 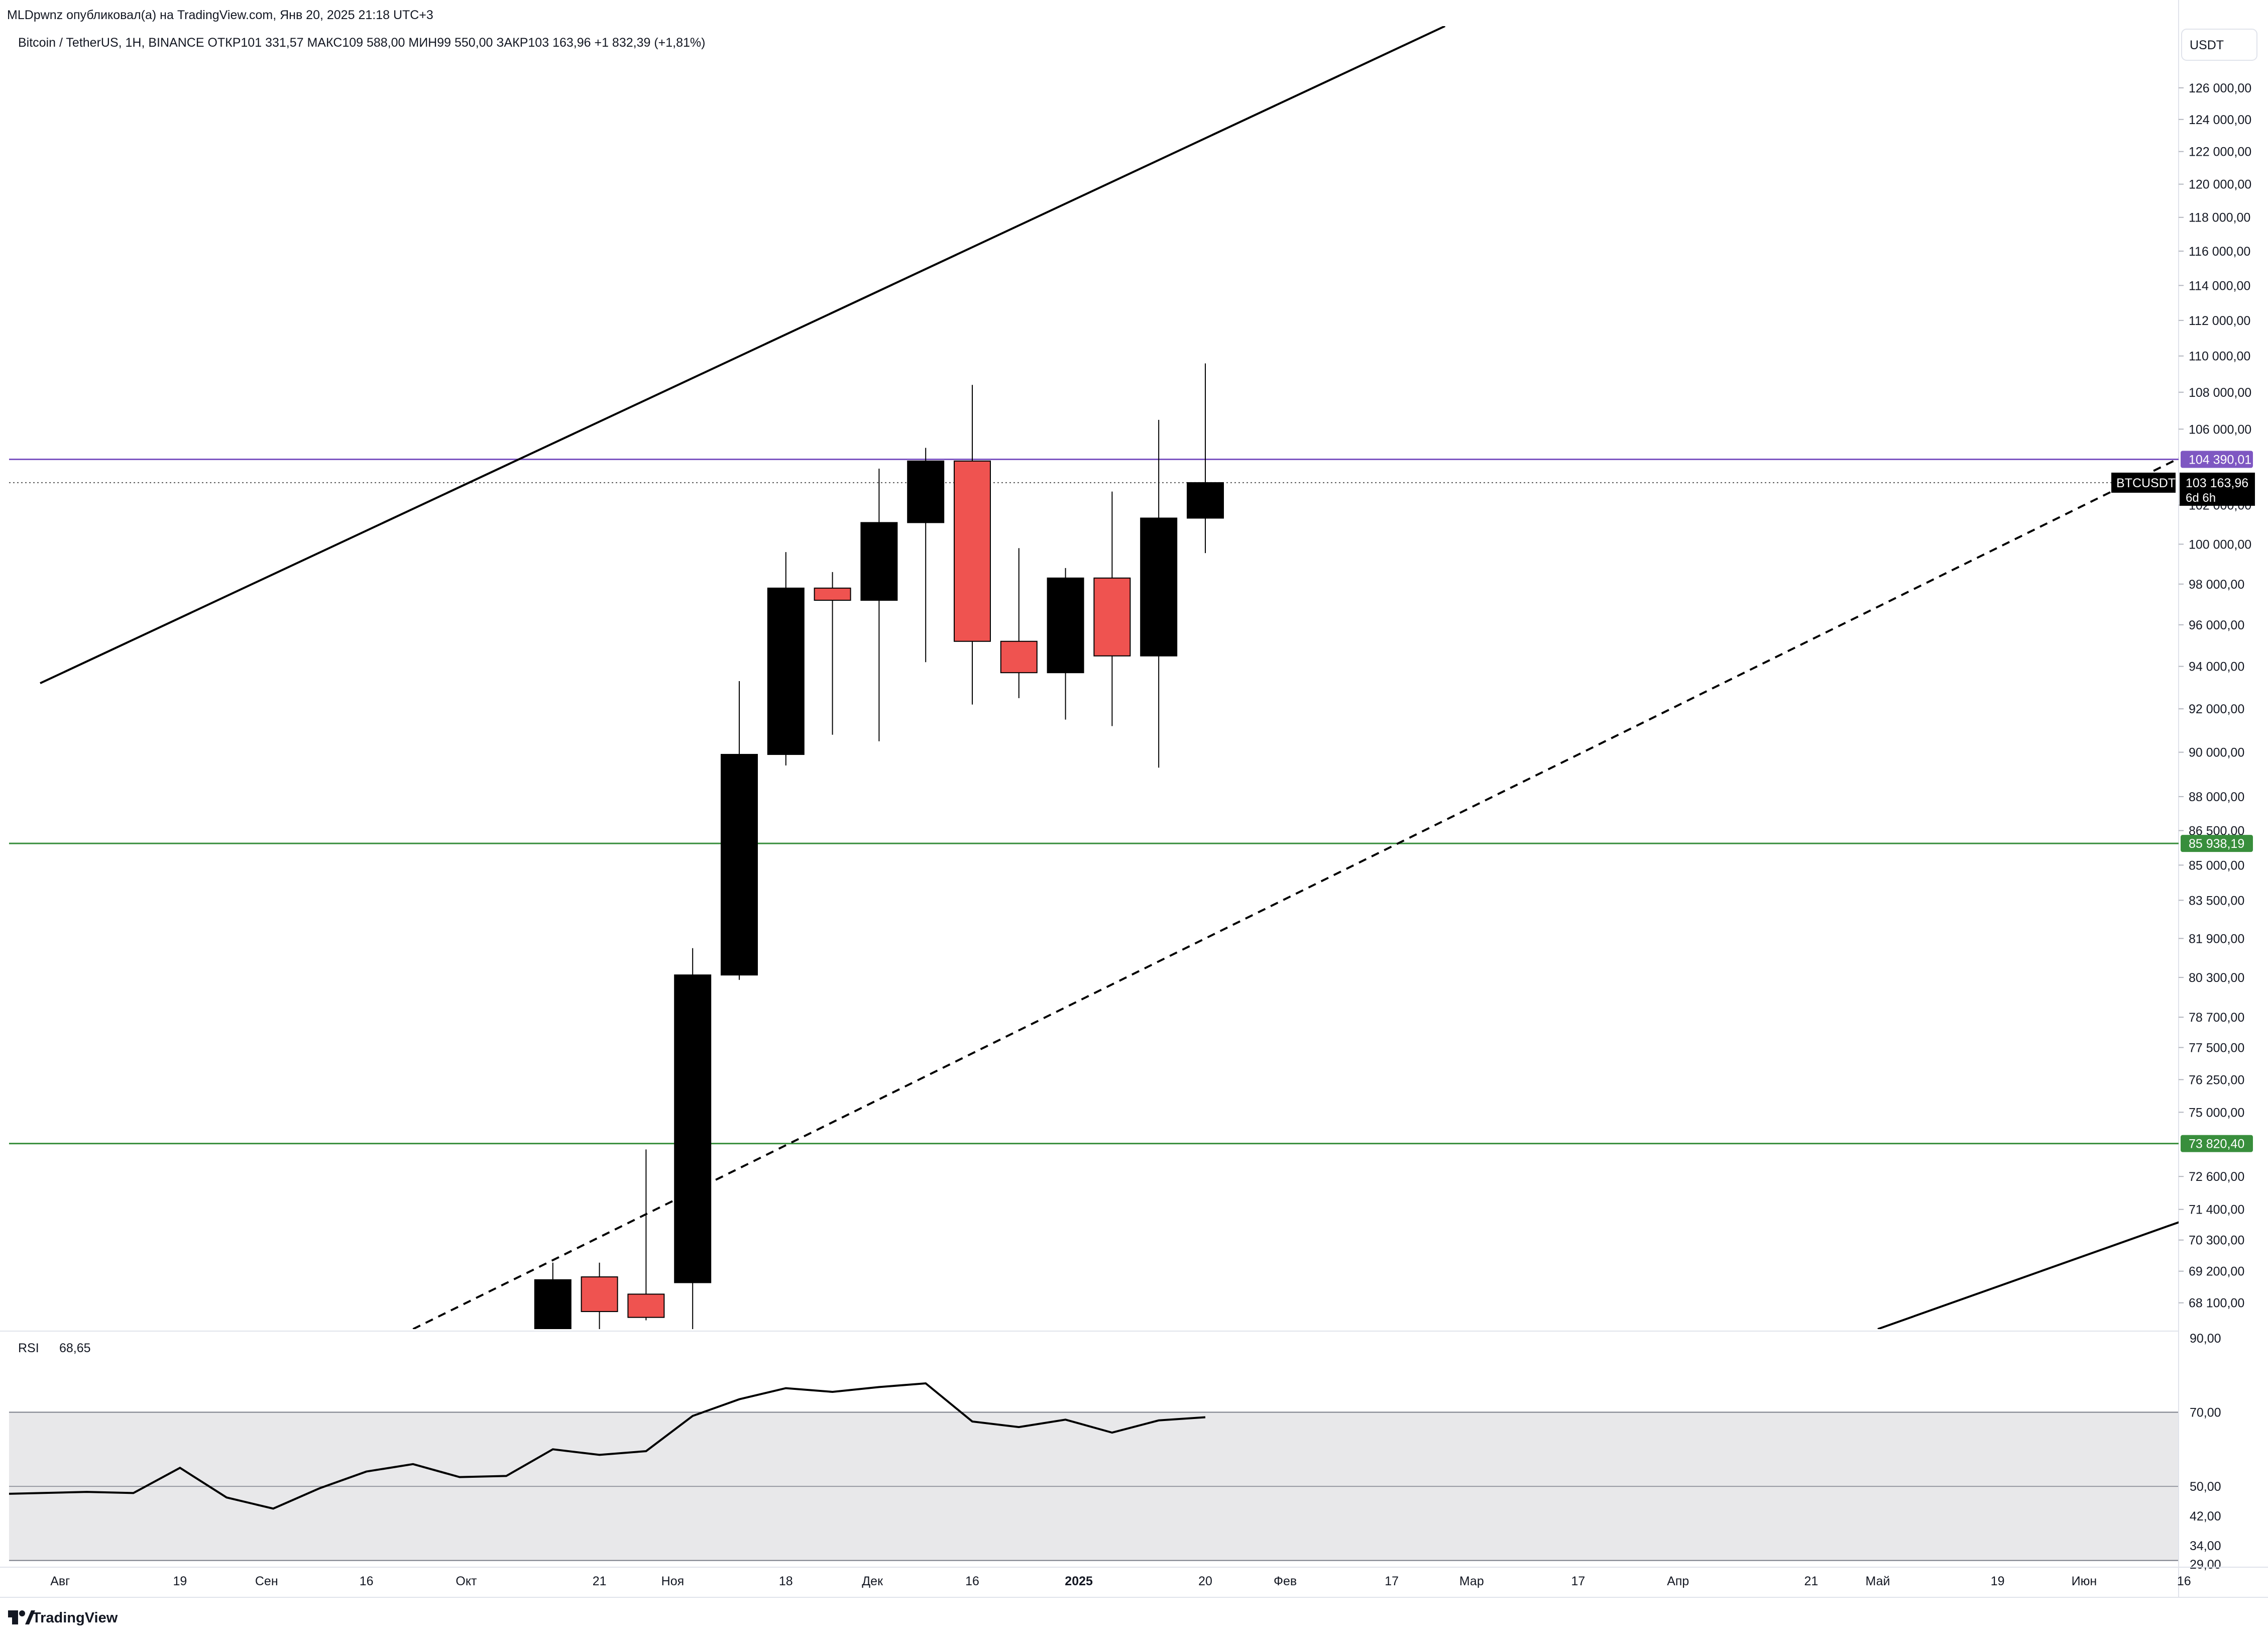 I want to click on price-tick-label-25: 77 500,00, so click(x=2216, y=1048).